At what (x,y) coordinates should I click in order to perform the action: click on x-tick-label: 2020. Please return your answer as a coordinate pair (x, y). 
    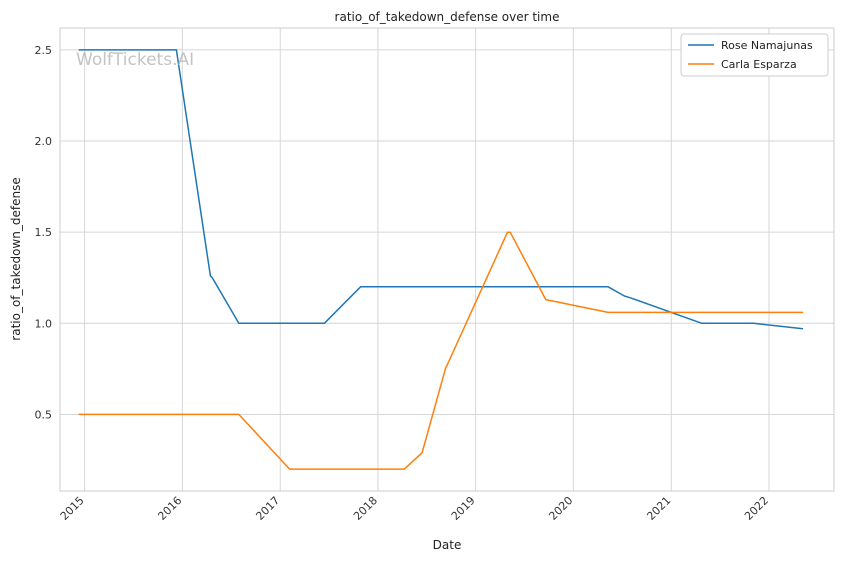
    Looking at the image, I should click on (560, 508).